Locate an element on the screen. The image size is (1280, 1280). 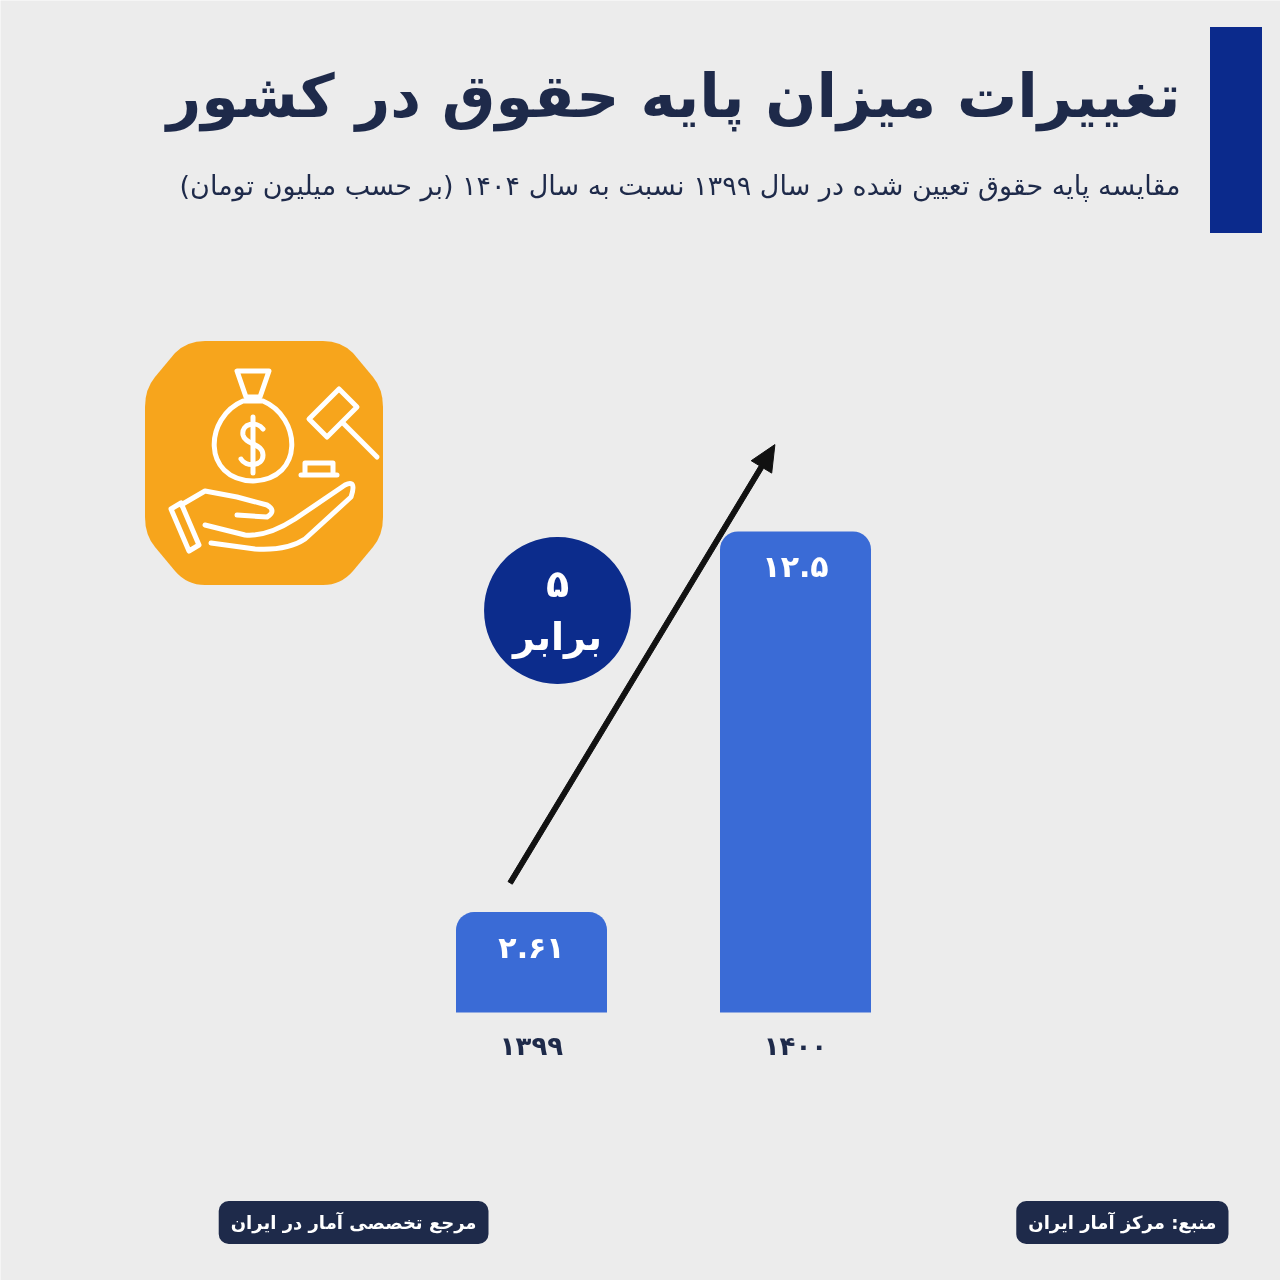
chart-title: تغییرات میزان پایه حقوق در کشور is located at coordinates (672, 96).